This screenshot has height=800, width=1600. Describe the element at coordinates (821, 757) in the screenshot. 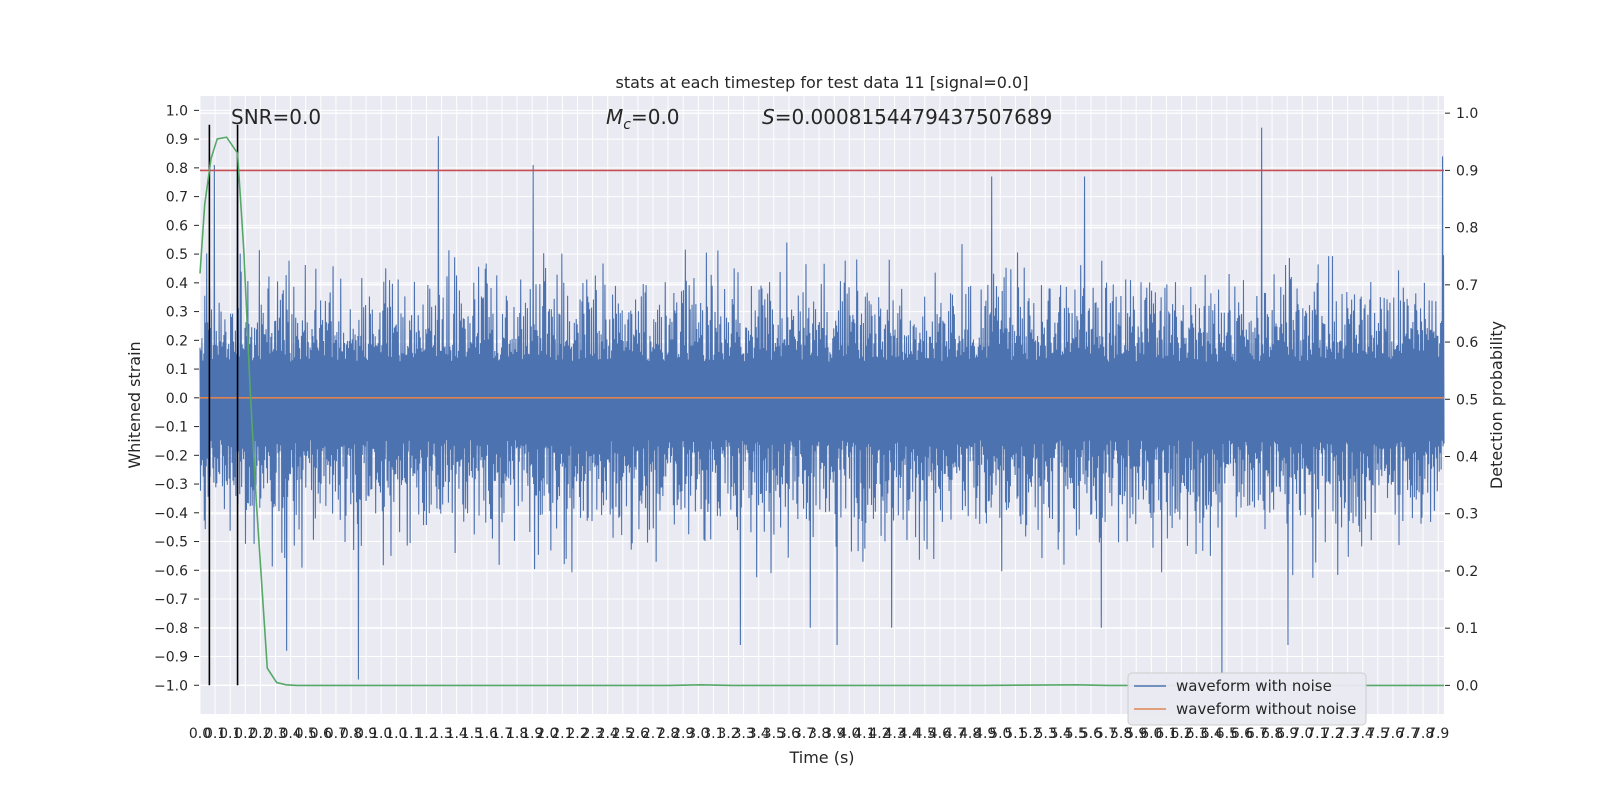

I see `x-axis-title: Time (s)` at that location.